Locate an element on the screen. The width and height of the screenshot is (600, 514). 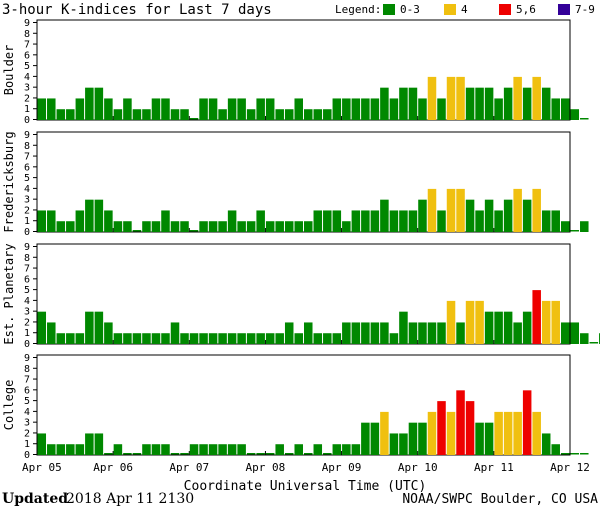
x-tick-label: Apr 07 is located at coordinates (189, 467).